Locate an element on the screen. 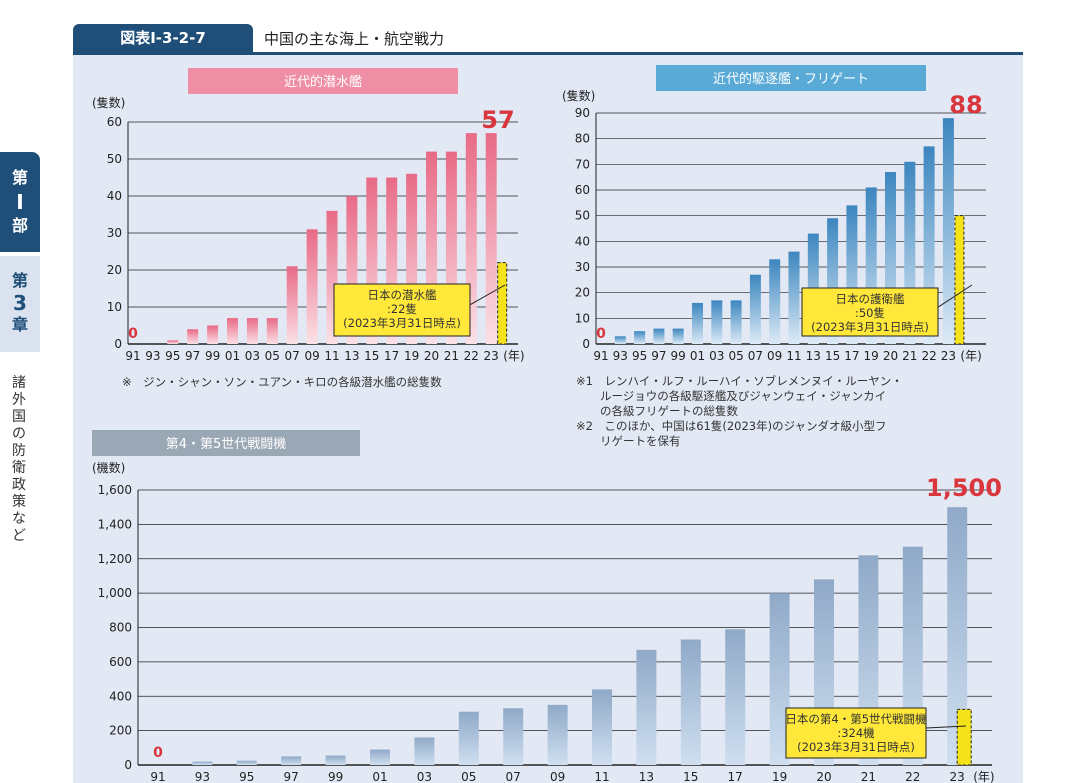  side-navigation-tab: 第 Ⅰ 部 第 3 章 is located at coordinates (20, 252).